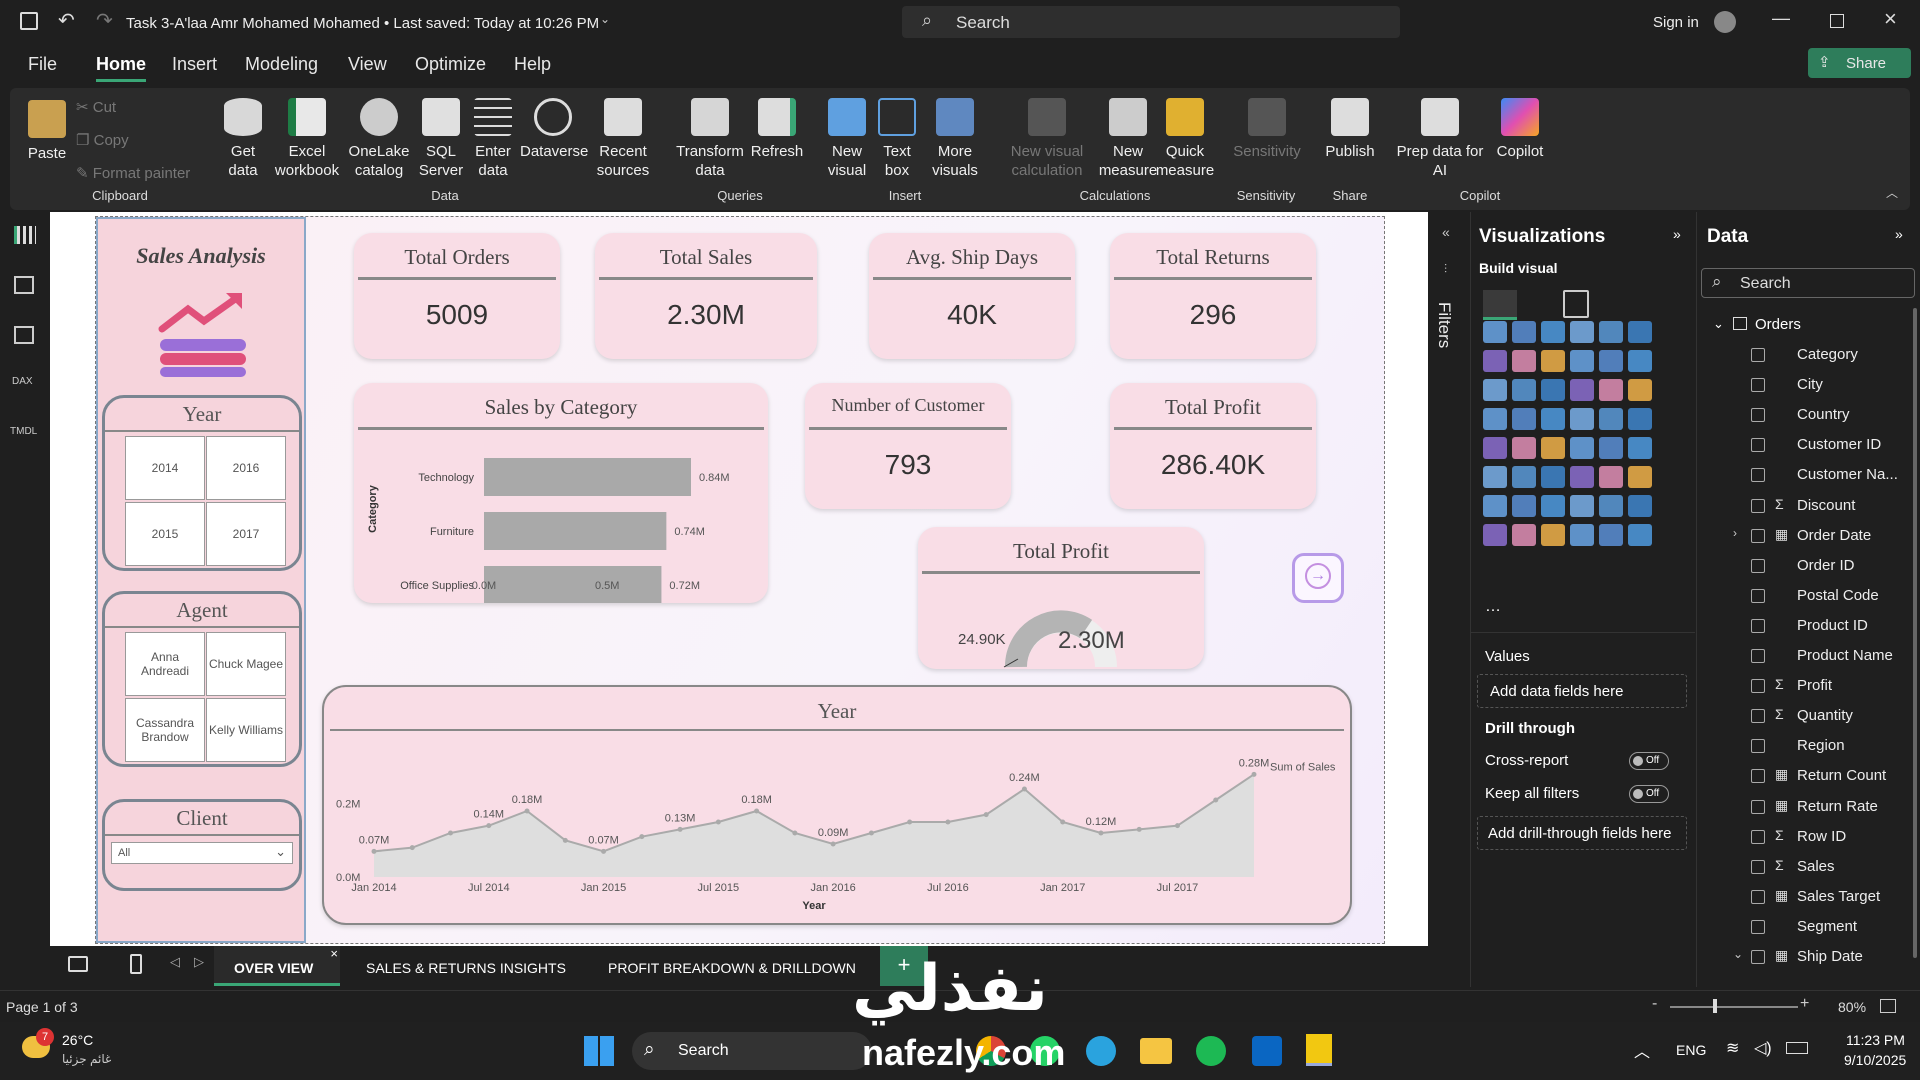 Image resolution: width=1920 pixels, height=1080 pixels. I want to click on tray-chevron-icon: ︿, so click(1642, 1052).